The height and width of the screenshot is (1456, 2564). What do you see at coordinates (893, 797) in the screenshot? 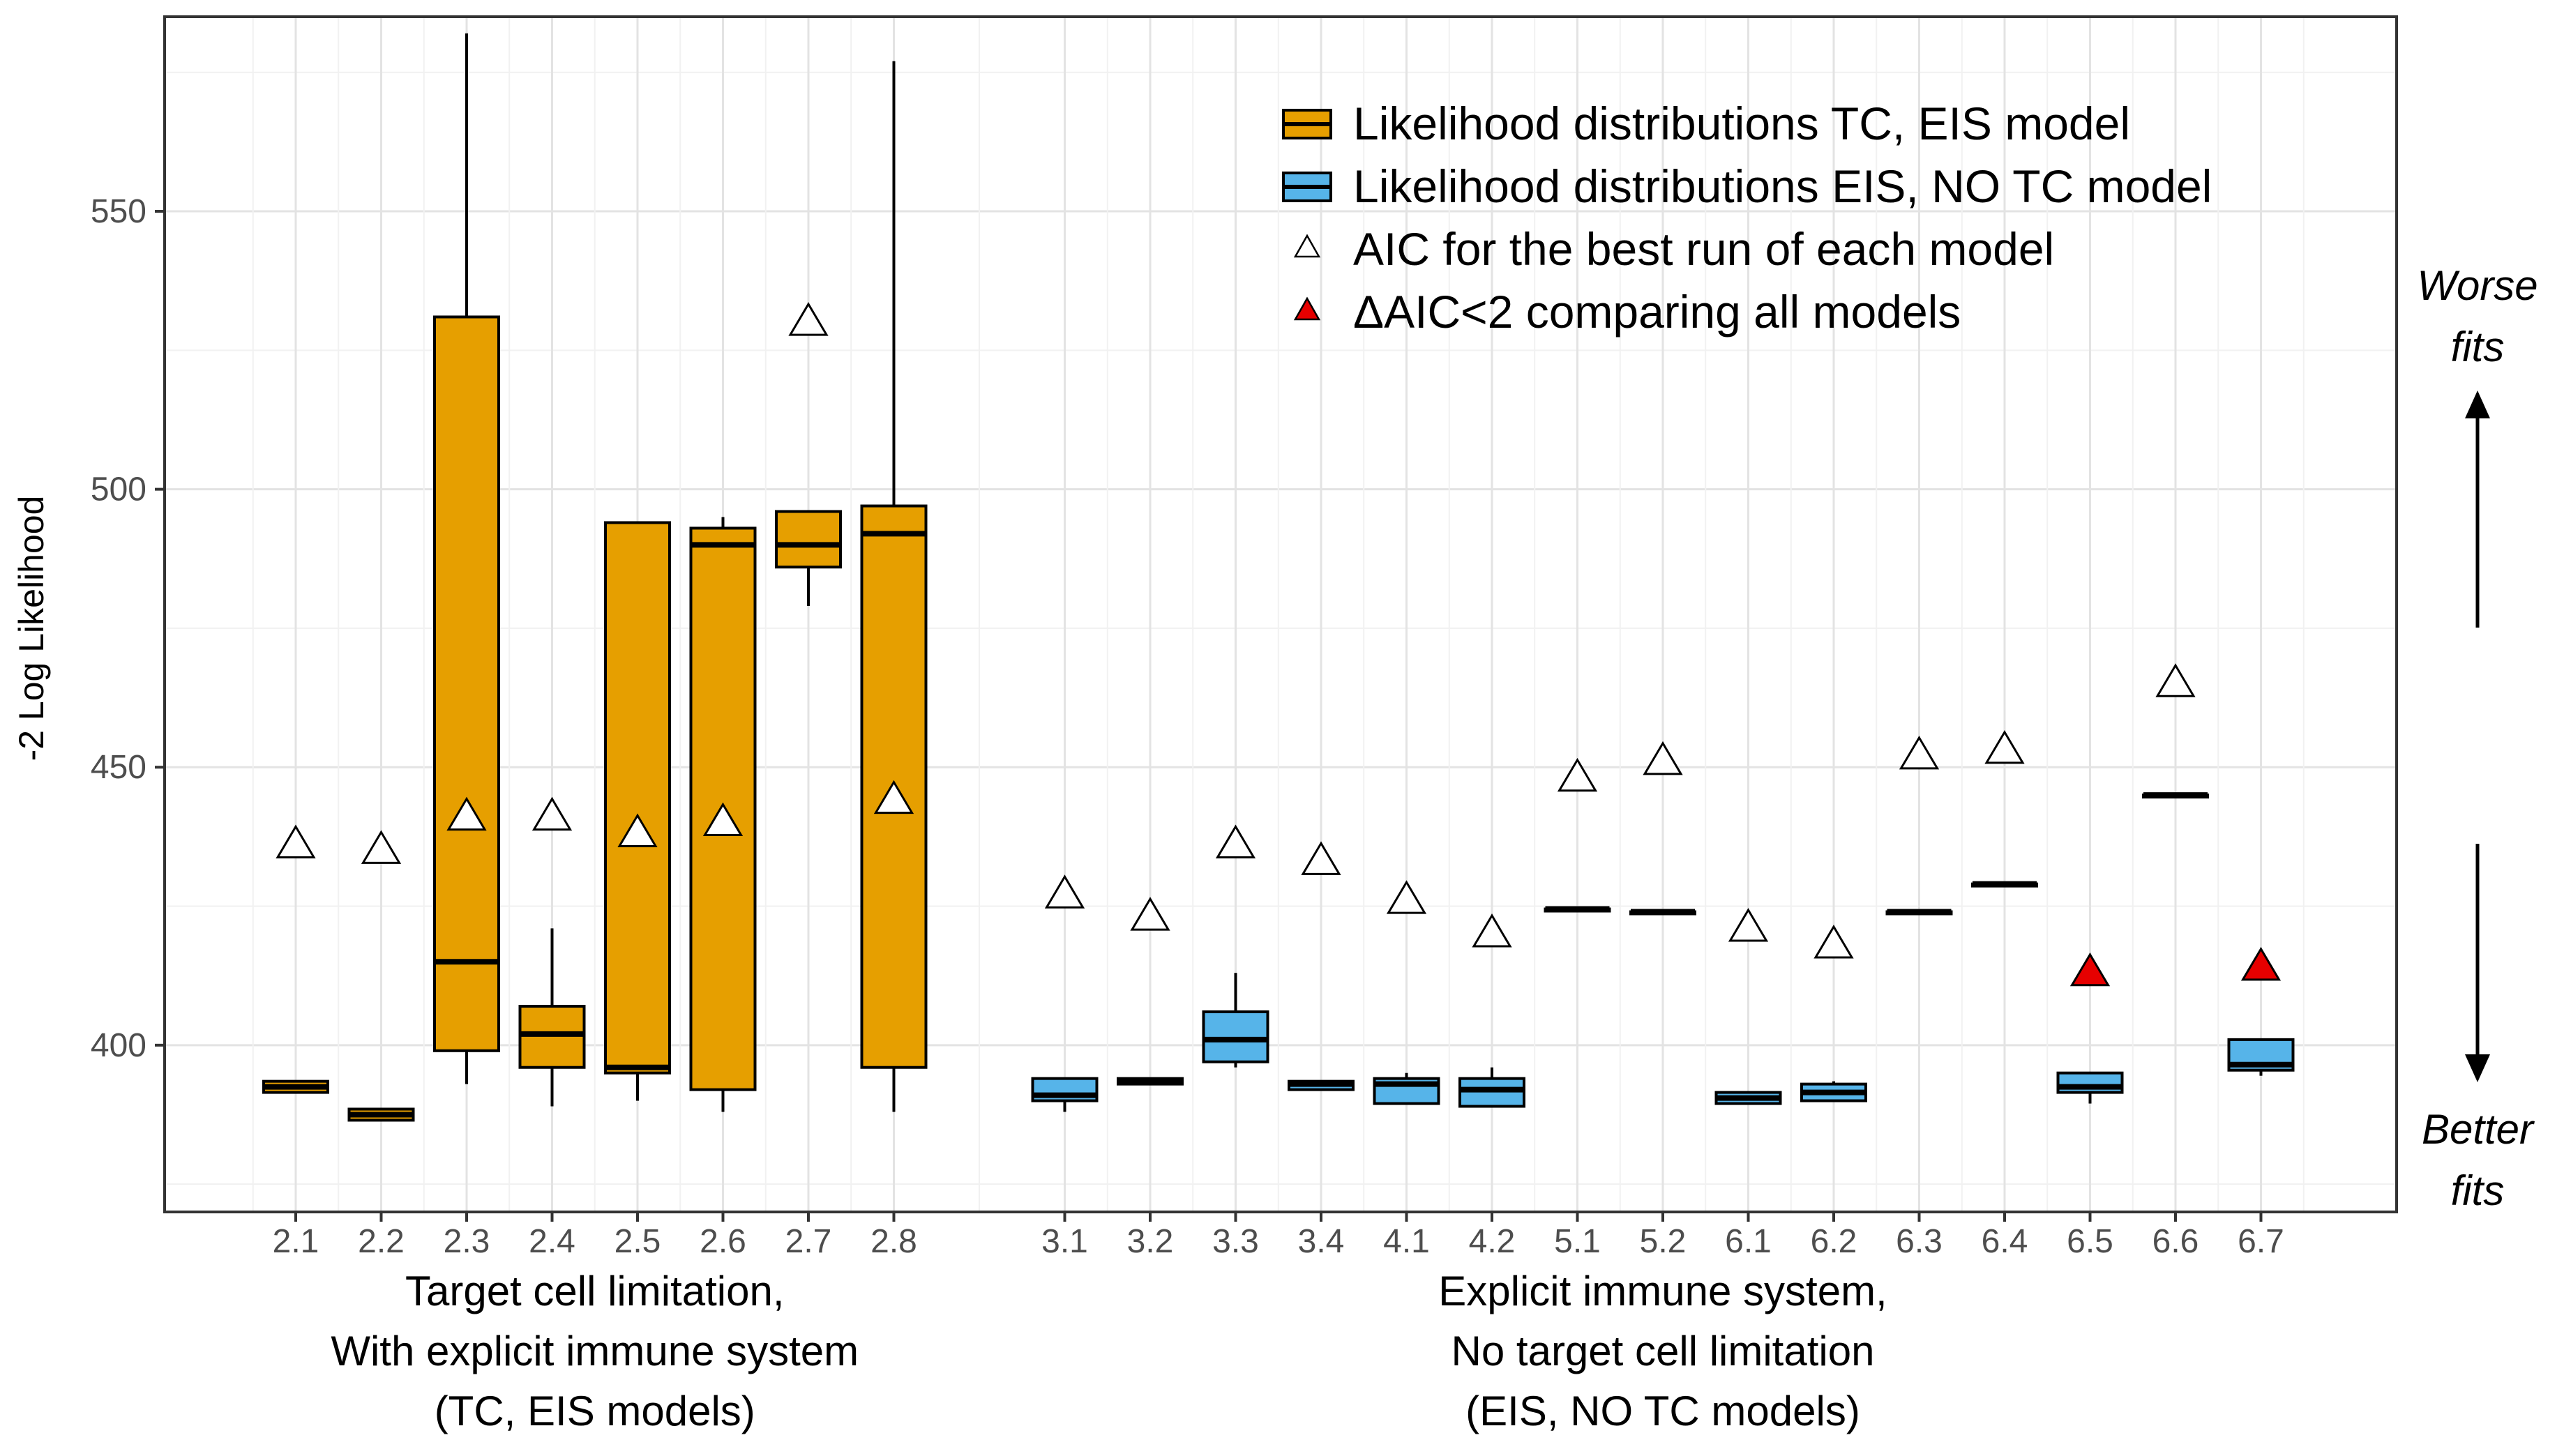
I see `aic-triangle-2.8` at bounding box center [893, 797].